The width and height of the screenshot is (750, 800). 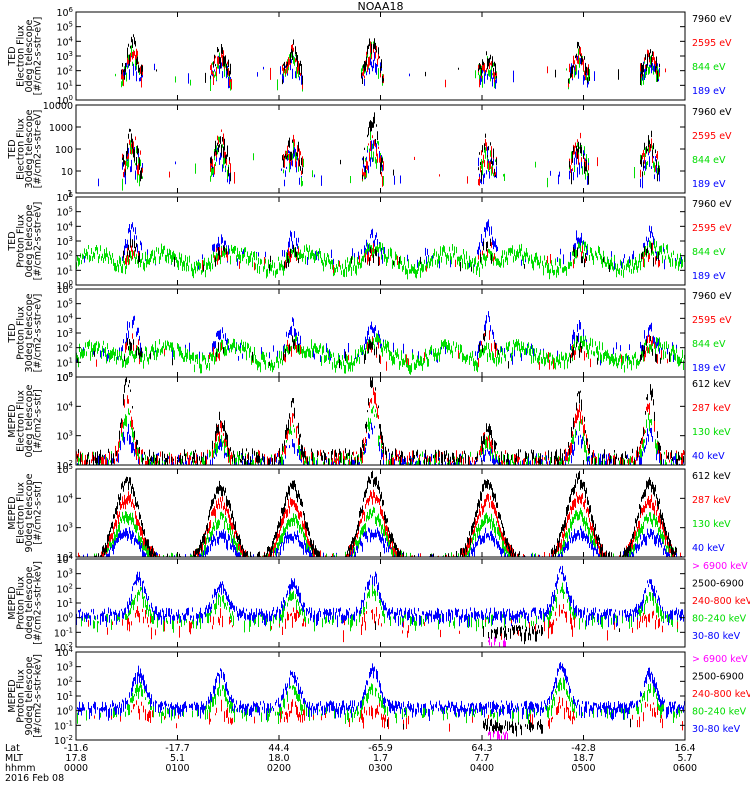 What do you see at coordinates (64, 256) in the screenshot?
I see `ytick-label-3-3: 10²` at bounding box center [64, 256].